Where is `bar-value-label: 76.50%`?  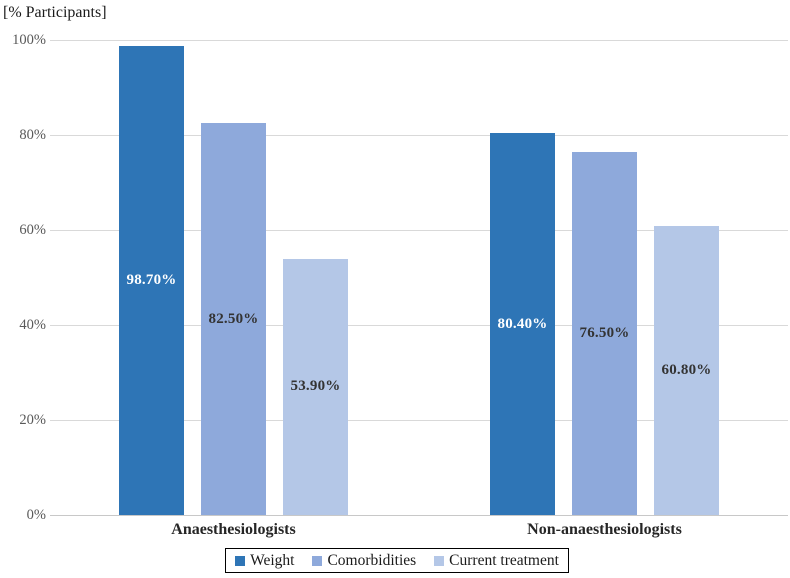
bar-value-label: 76.50% is located at coordinates (604, 332).